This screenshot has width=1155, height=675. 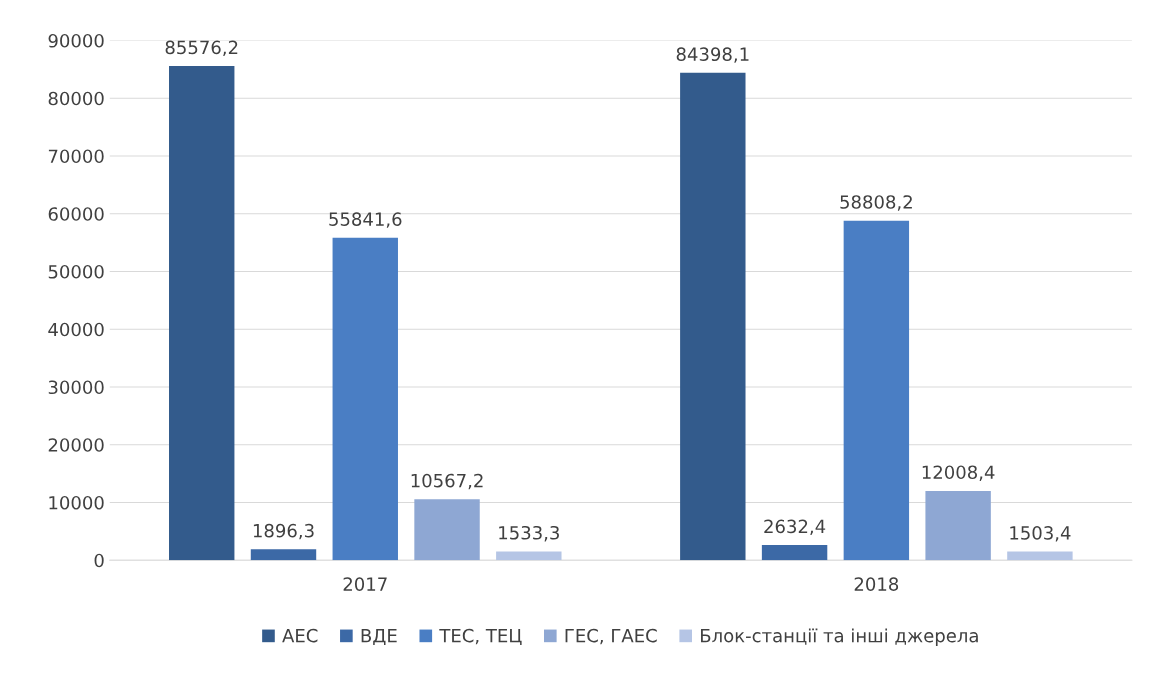 I want to click on data-label: 85576,2, so click(x=201, y=48).